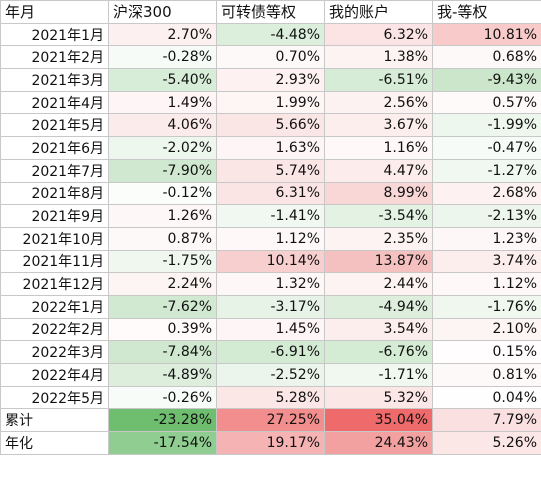 The width and height of the screenshot is (541, 481). What do you see at coordinates (54, 375) in the screenshot?
I see `row-label-cell: 2022年4月` at bounding box center [54, 375].